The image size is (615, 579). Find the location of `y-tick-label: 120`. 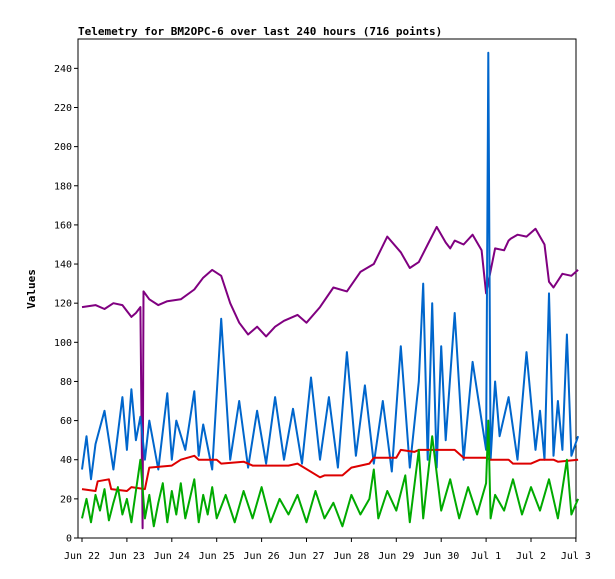

y-tick-label: 120 is located at coordinates (63, 304).